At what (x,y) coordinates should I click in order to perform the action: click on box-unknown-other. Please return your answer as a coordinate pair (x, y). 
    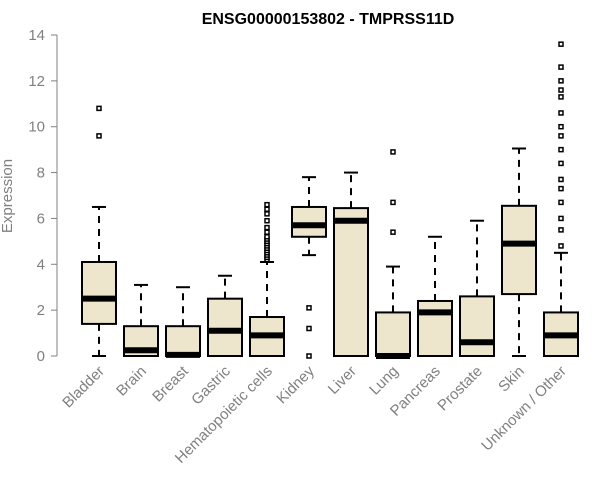
    Looking at the image, I should click on (561, 199).